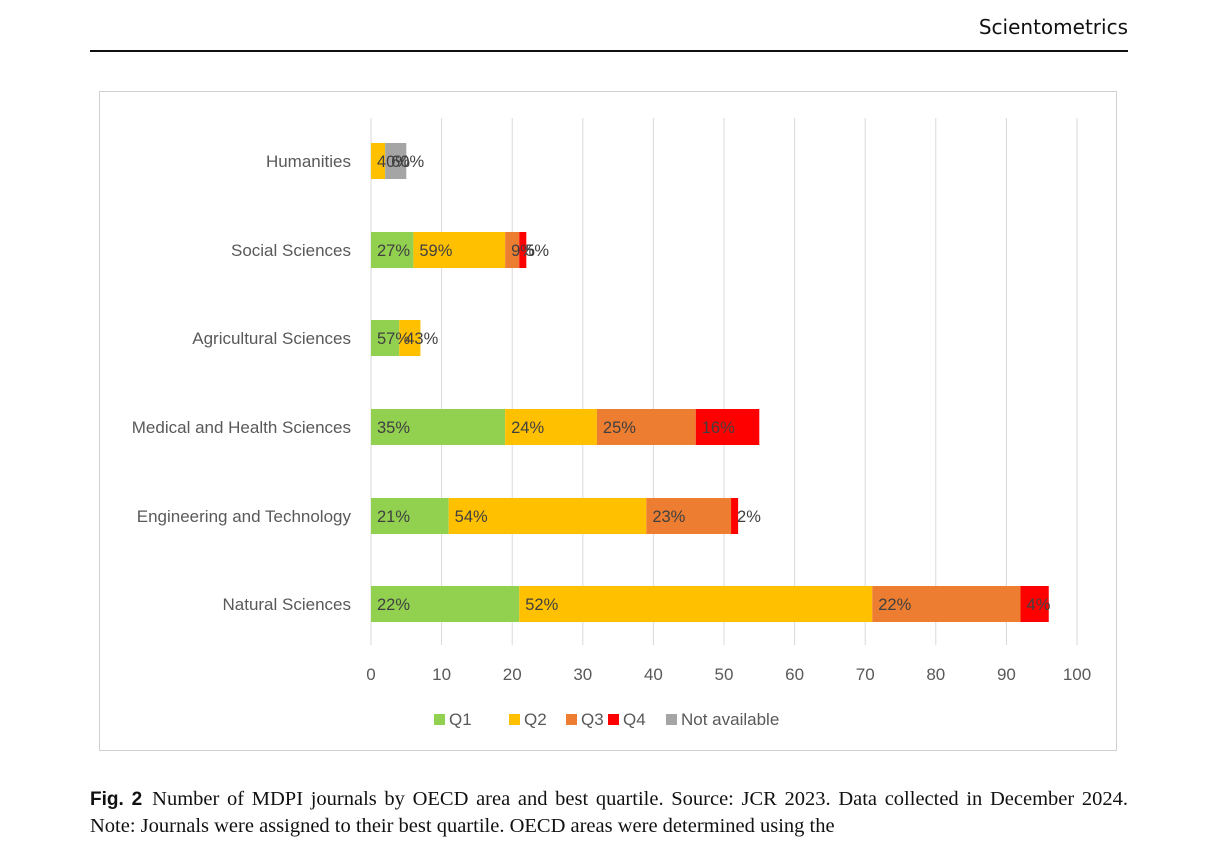 The image size is (1218, 845). What do you see at coordinates (609, 51) in the screenshot?
I see `header-rule` at bounding box center [609, 51].